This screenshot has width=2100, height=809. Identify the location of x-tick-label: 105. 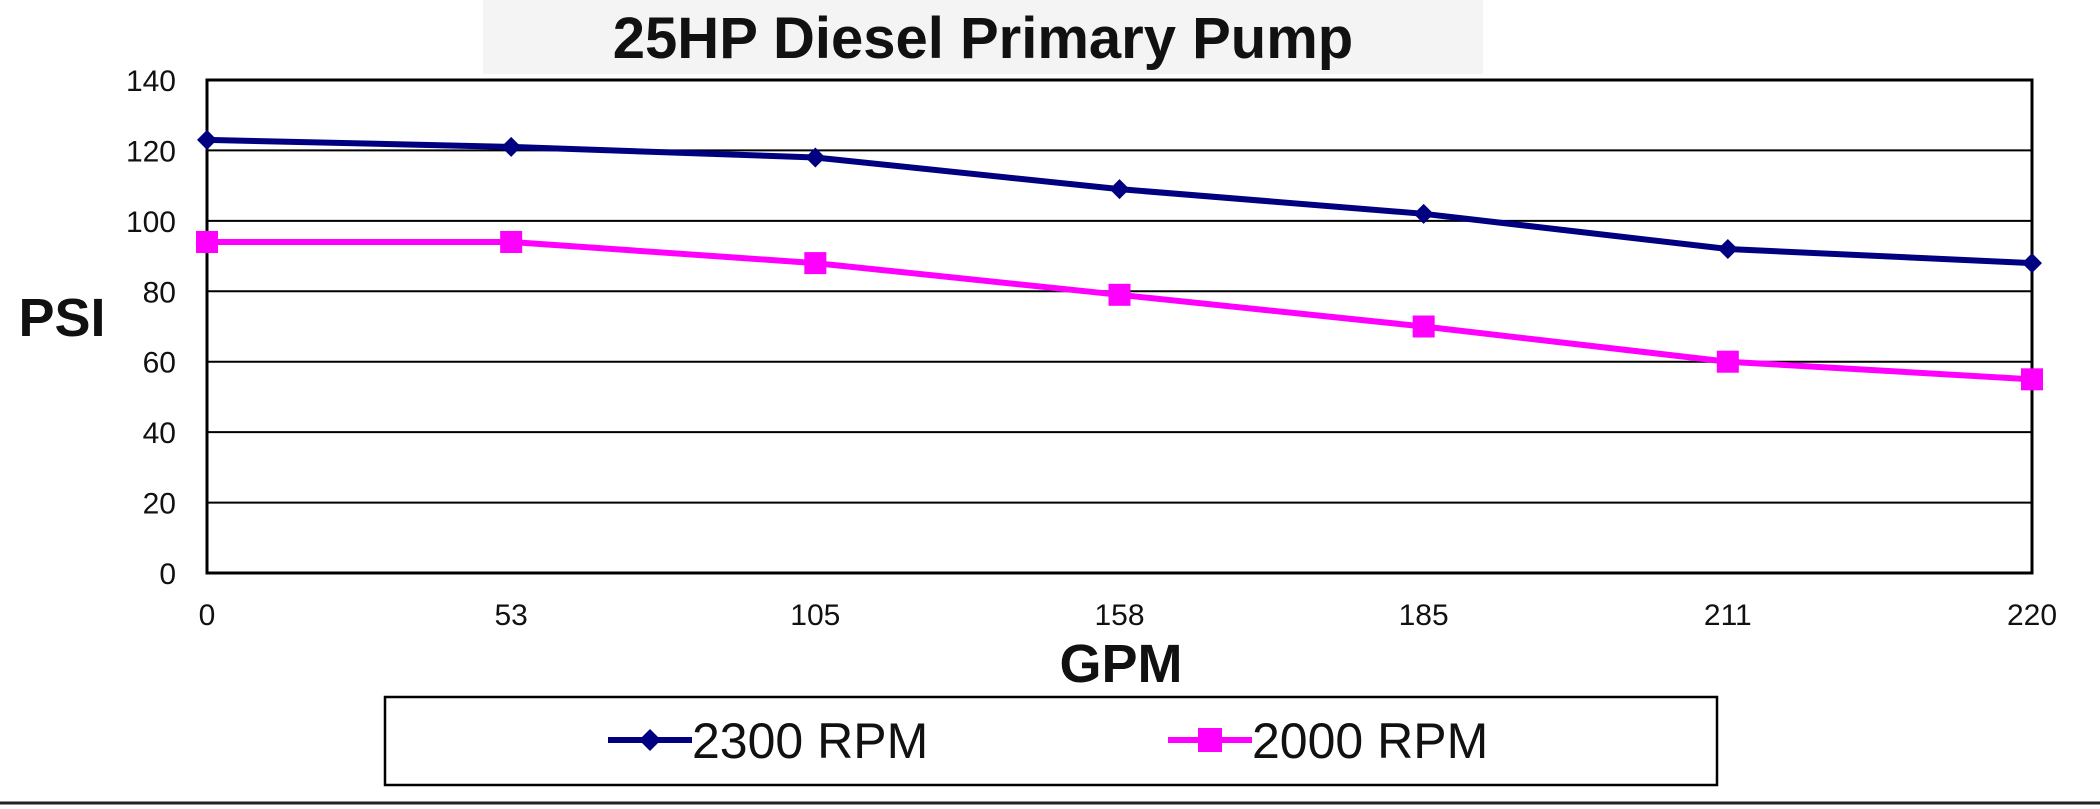
(815, 615).